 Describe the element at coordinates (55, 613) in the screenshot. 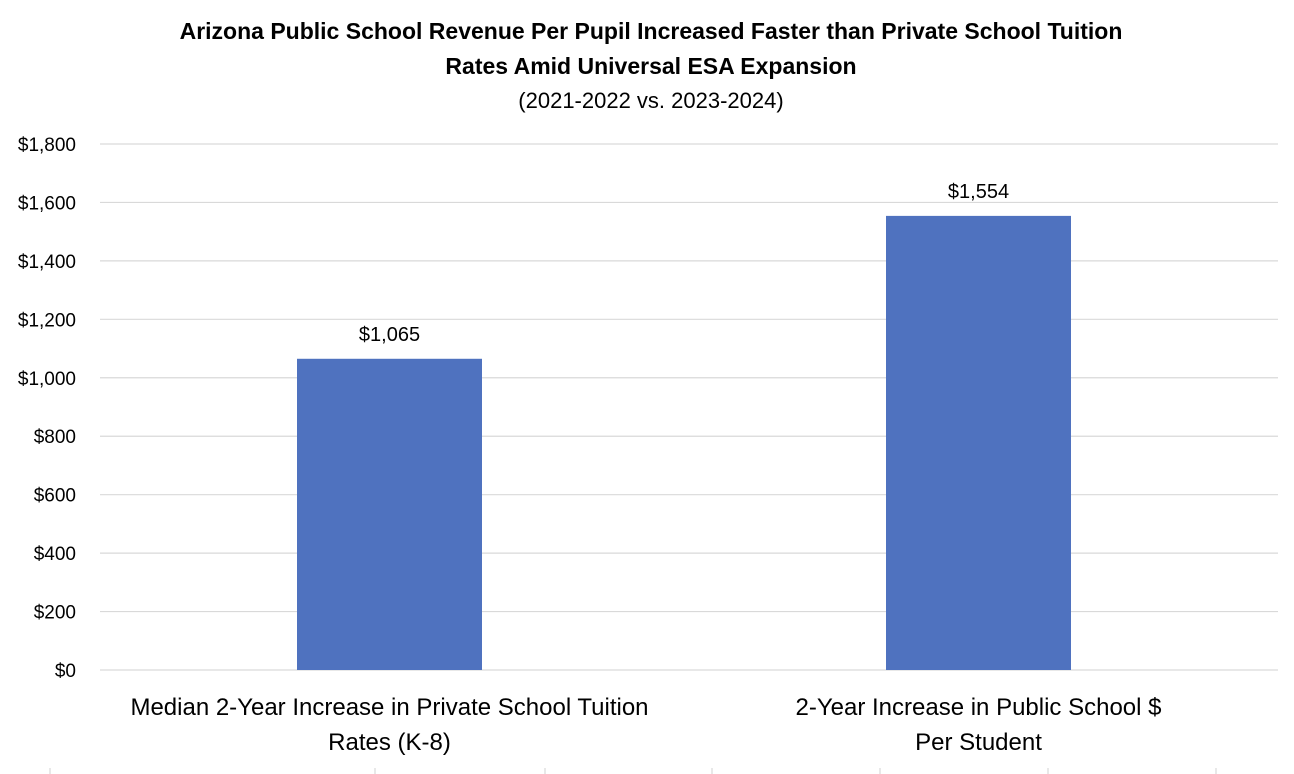

I see `y-tick-label: $200` at that location.